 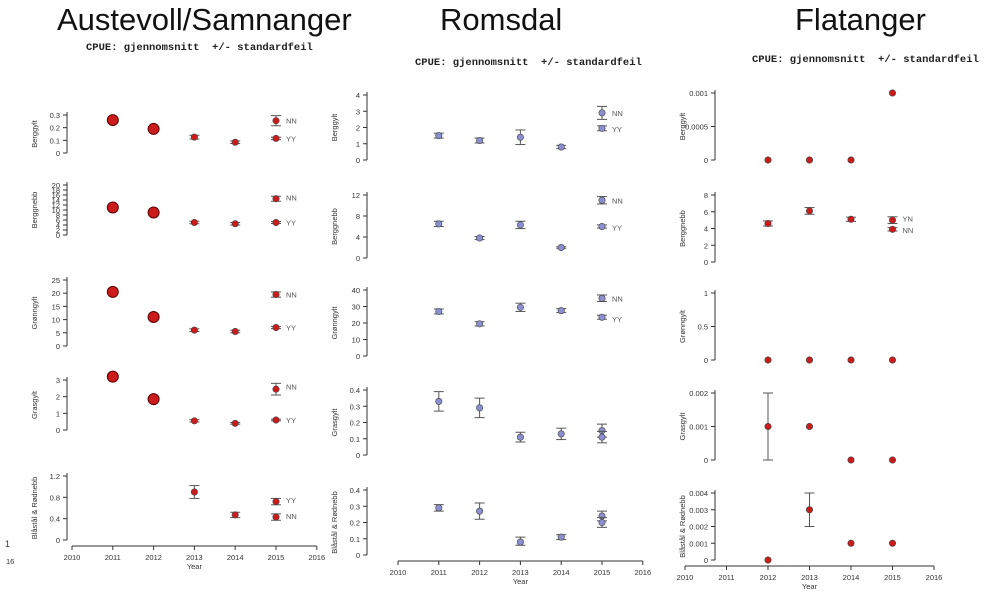 What do you see at coordinates (334, 522) in the screenshot?
I see `panel-1-4-y-label: Blåstål & Rødnebb` at bounding box center [334, 522].